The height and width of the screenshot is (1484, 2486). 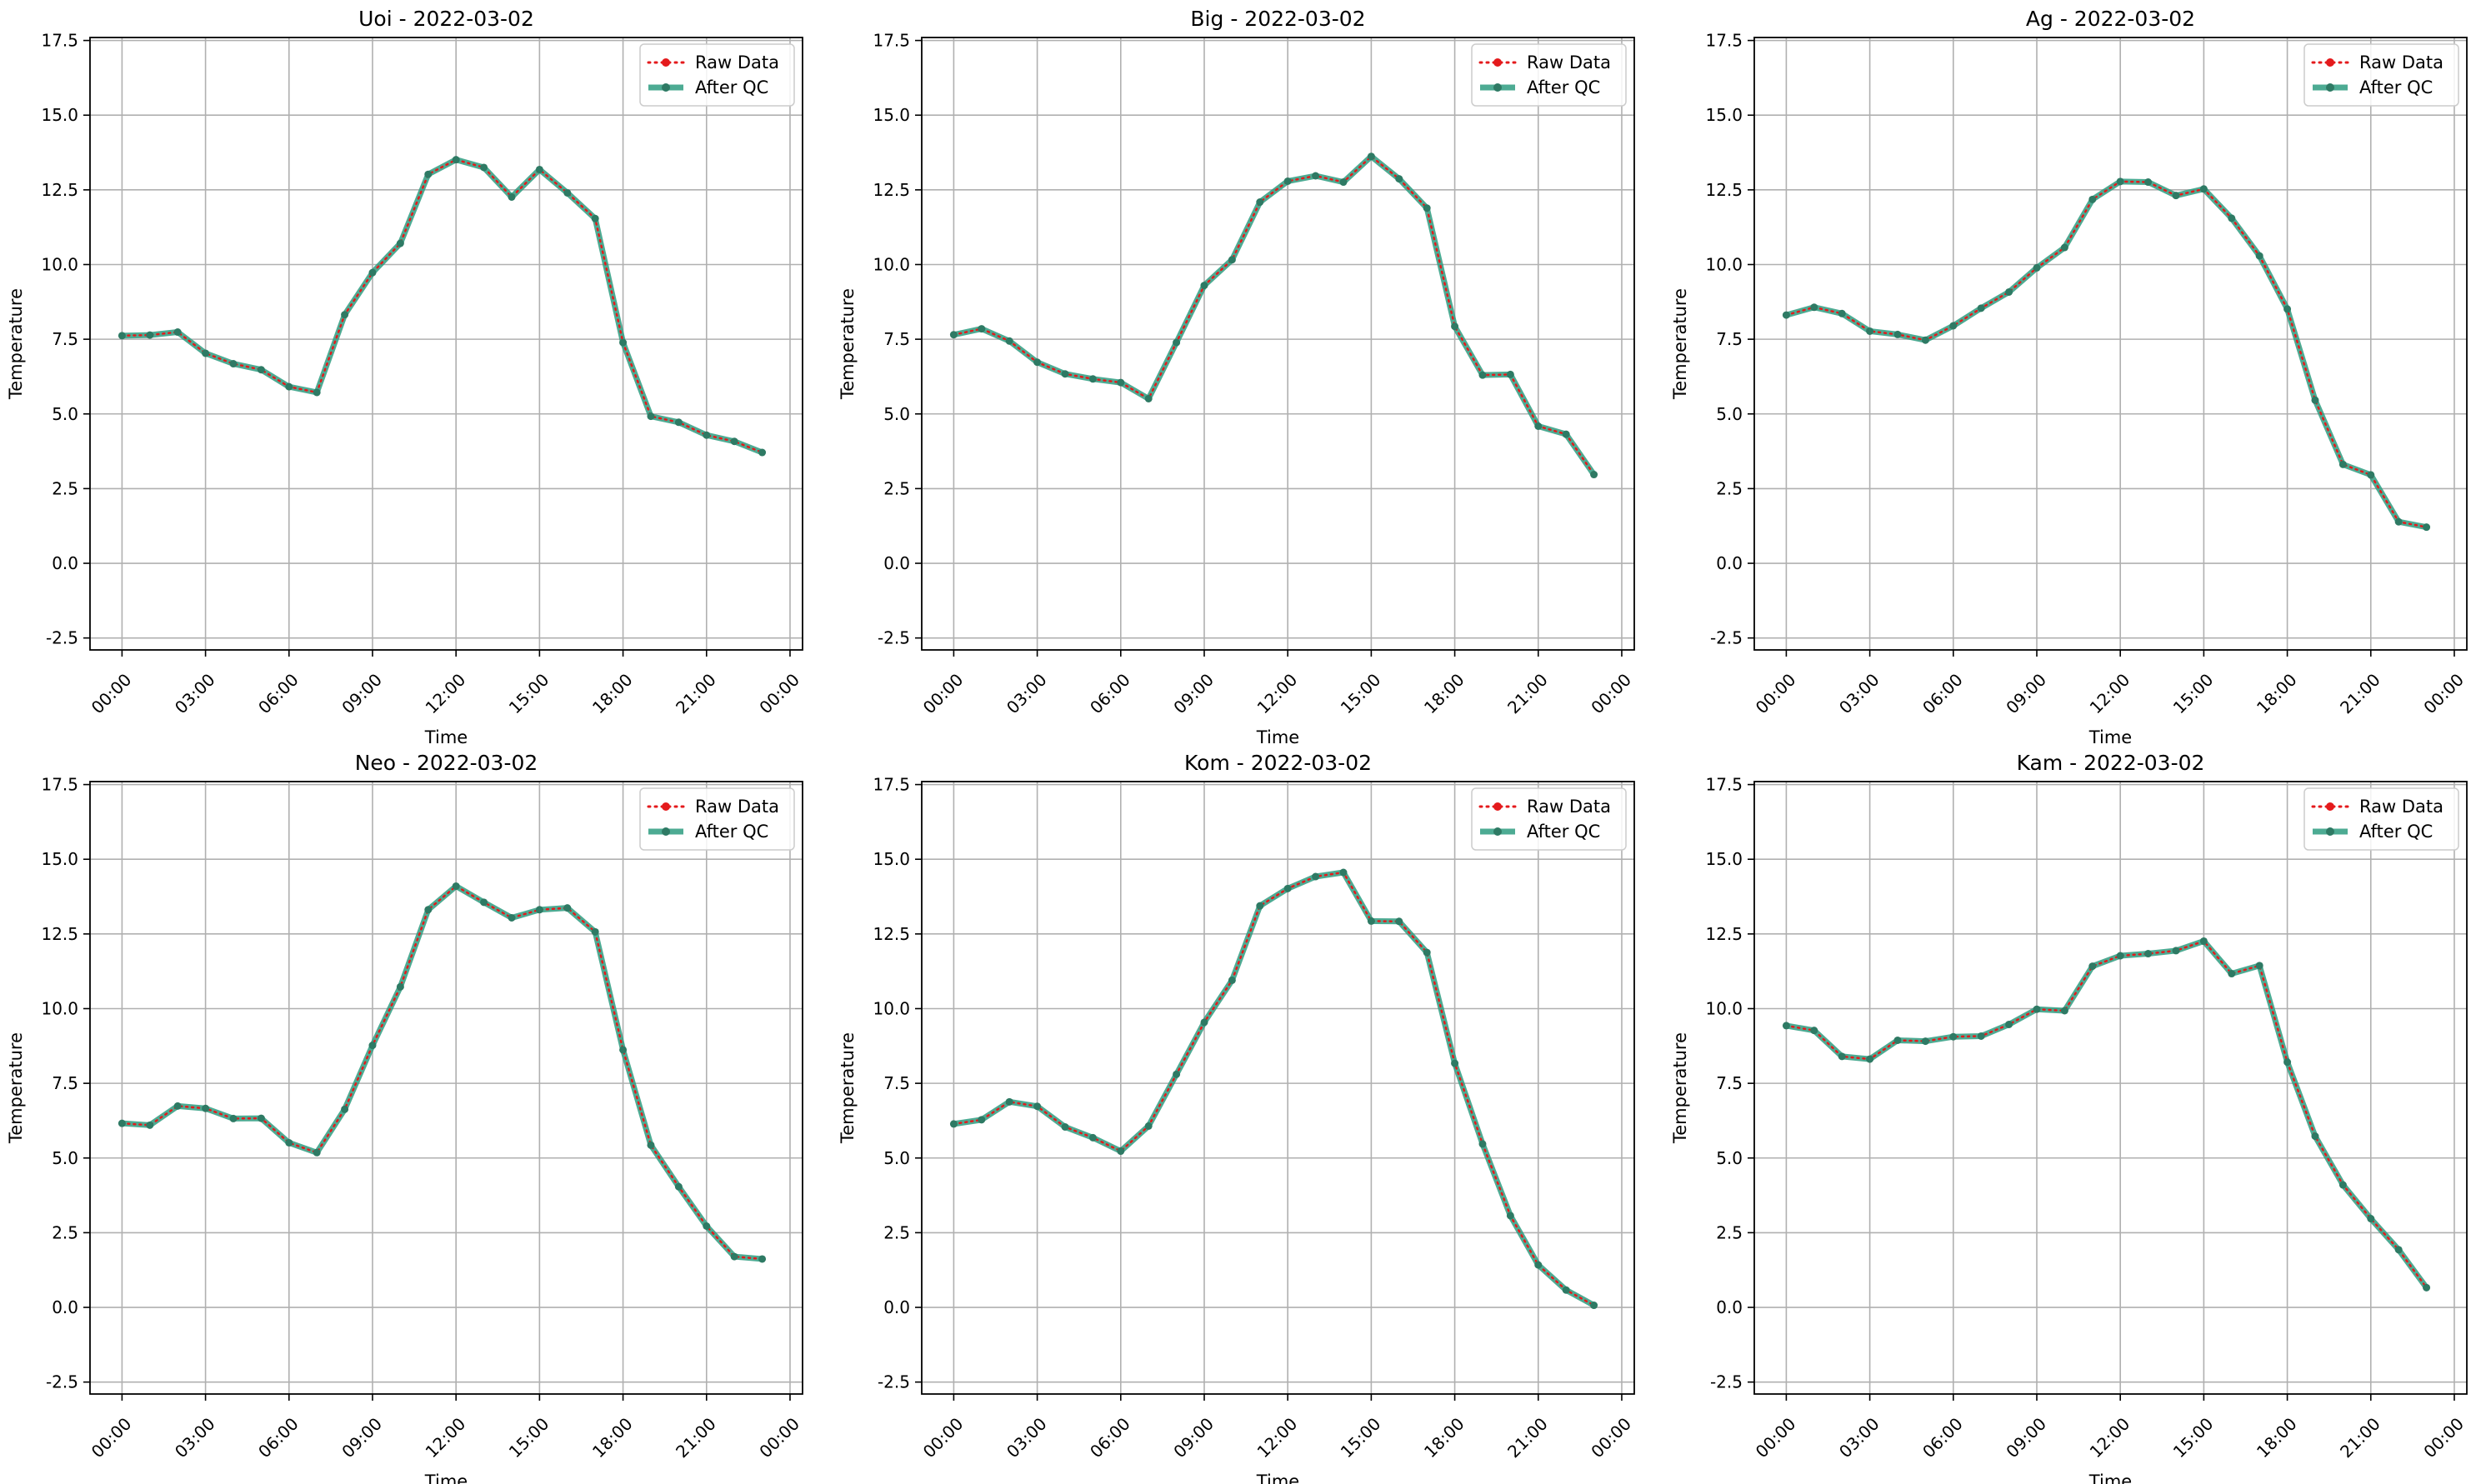 I want to click on y-tick-label: -2.5, so click(x=894, y=638).